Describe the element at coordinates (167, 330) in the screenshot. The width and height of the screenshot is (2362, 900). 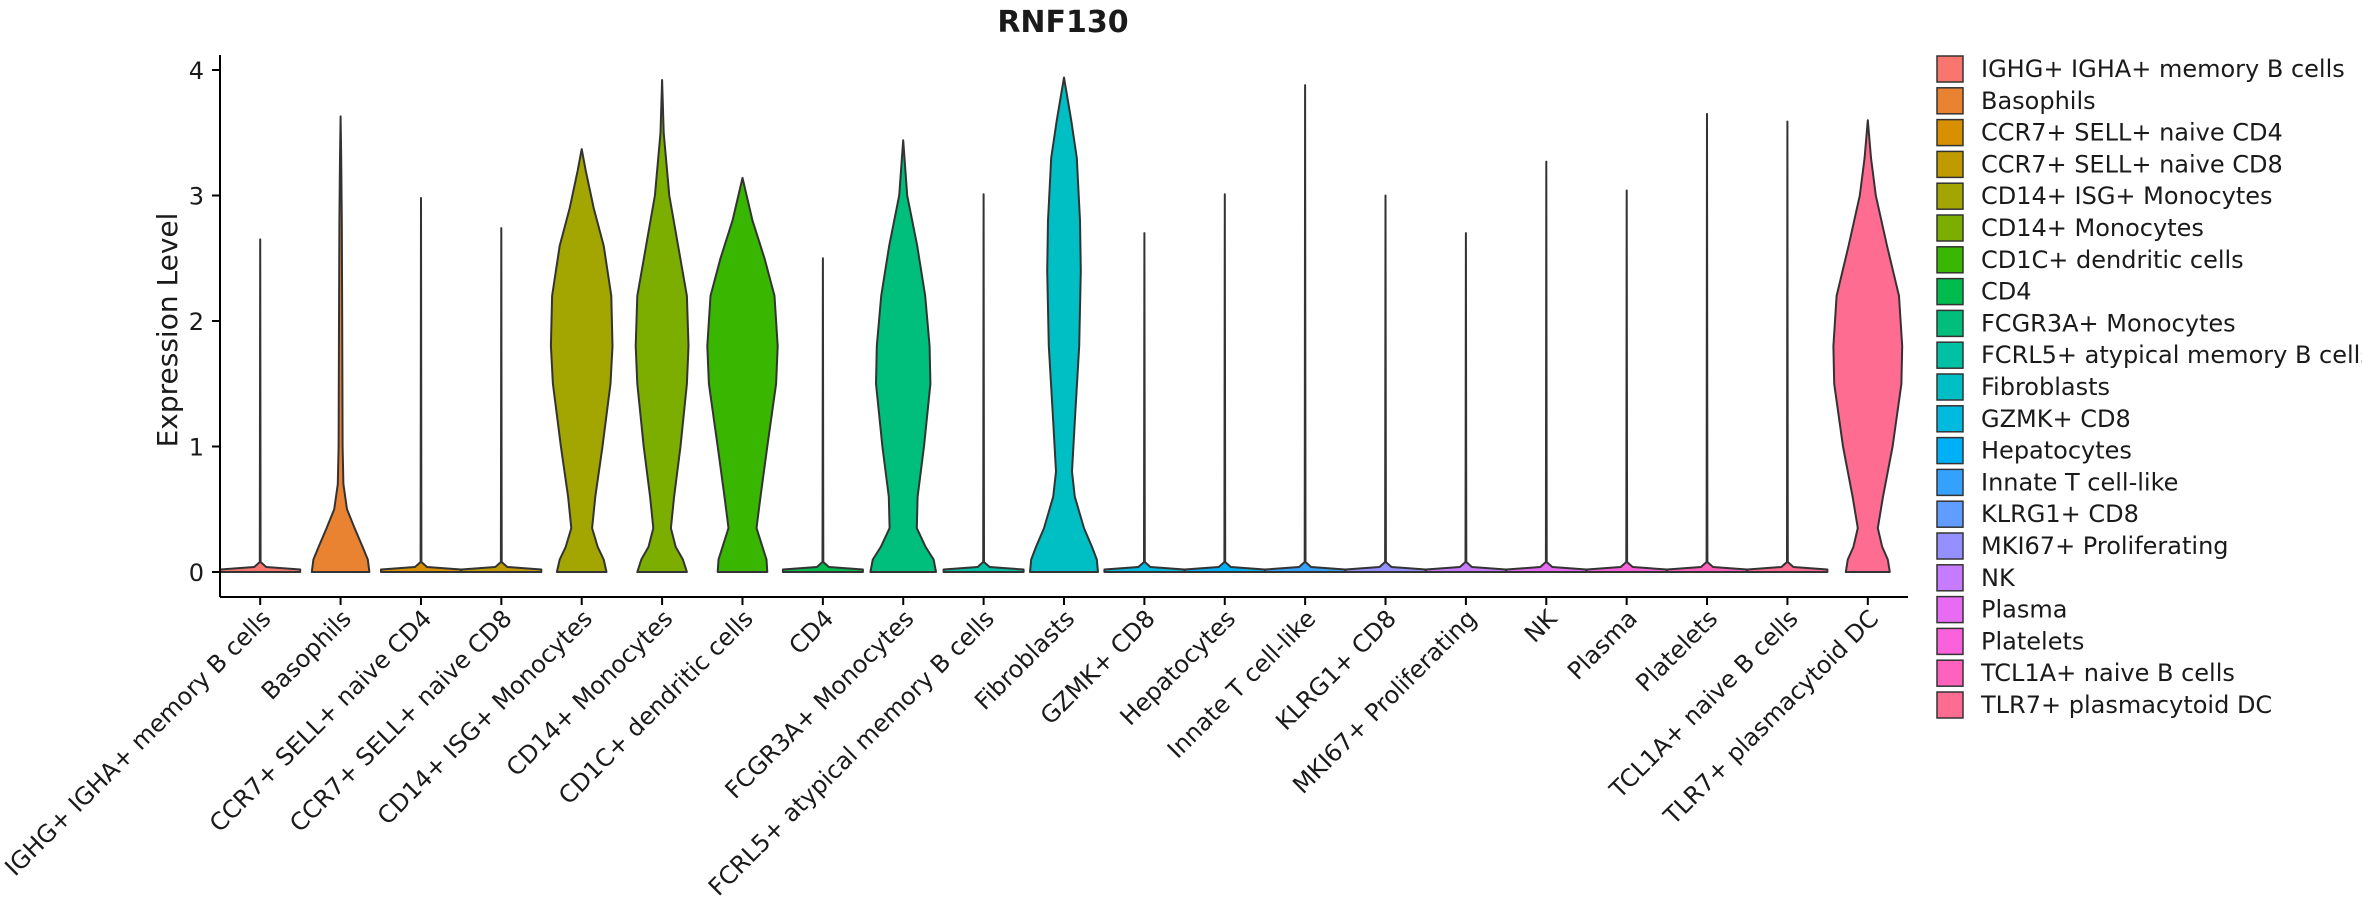
I see `y-axis-title: Expression Level` at that location.